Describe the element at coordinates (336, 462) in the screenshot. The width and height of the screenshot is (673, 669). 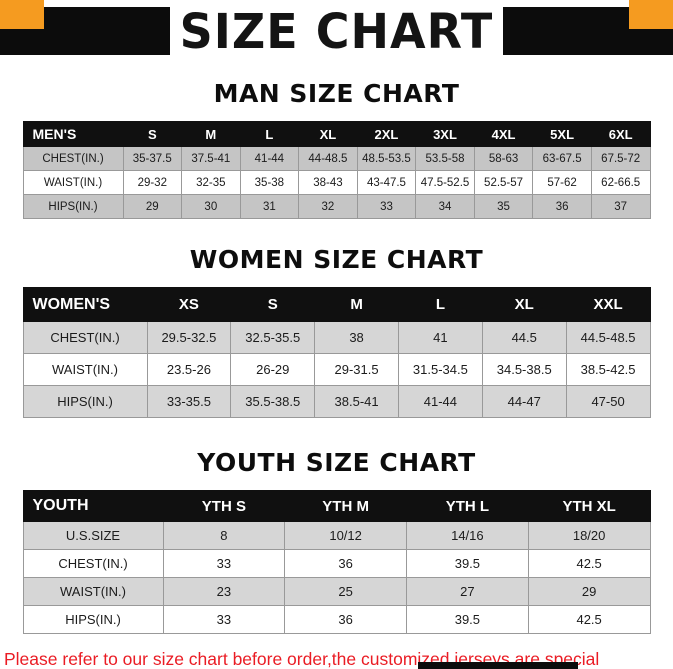
I see `youth-section-heading: YOUTH SIZE CHART` at that location.